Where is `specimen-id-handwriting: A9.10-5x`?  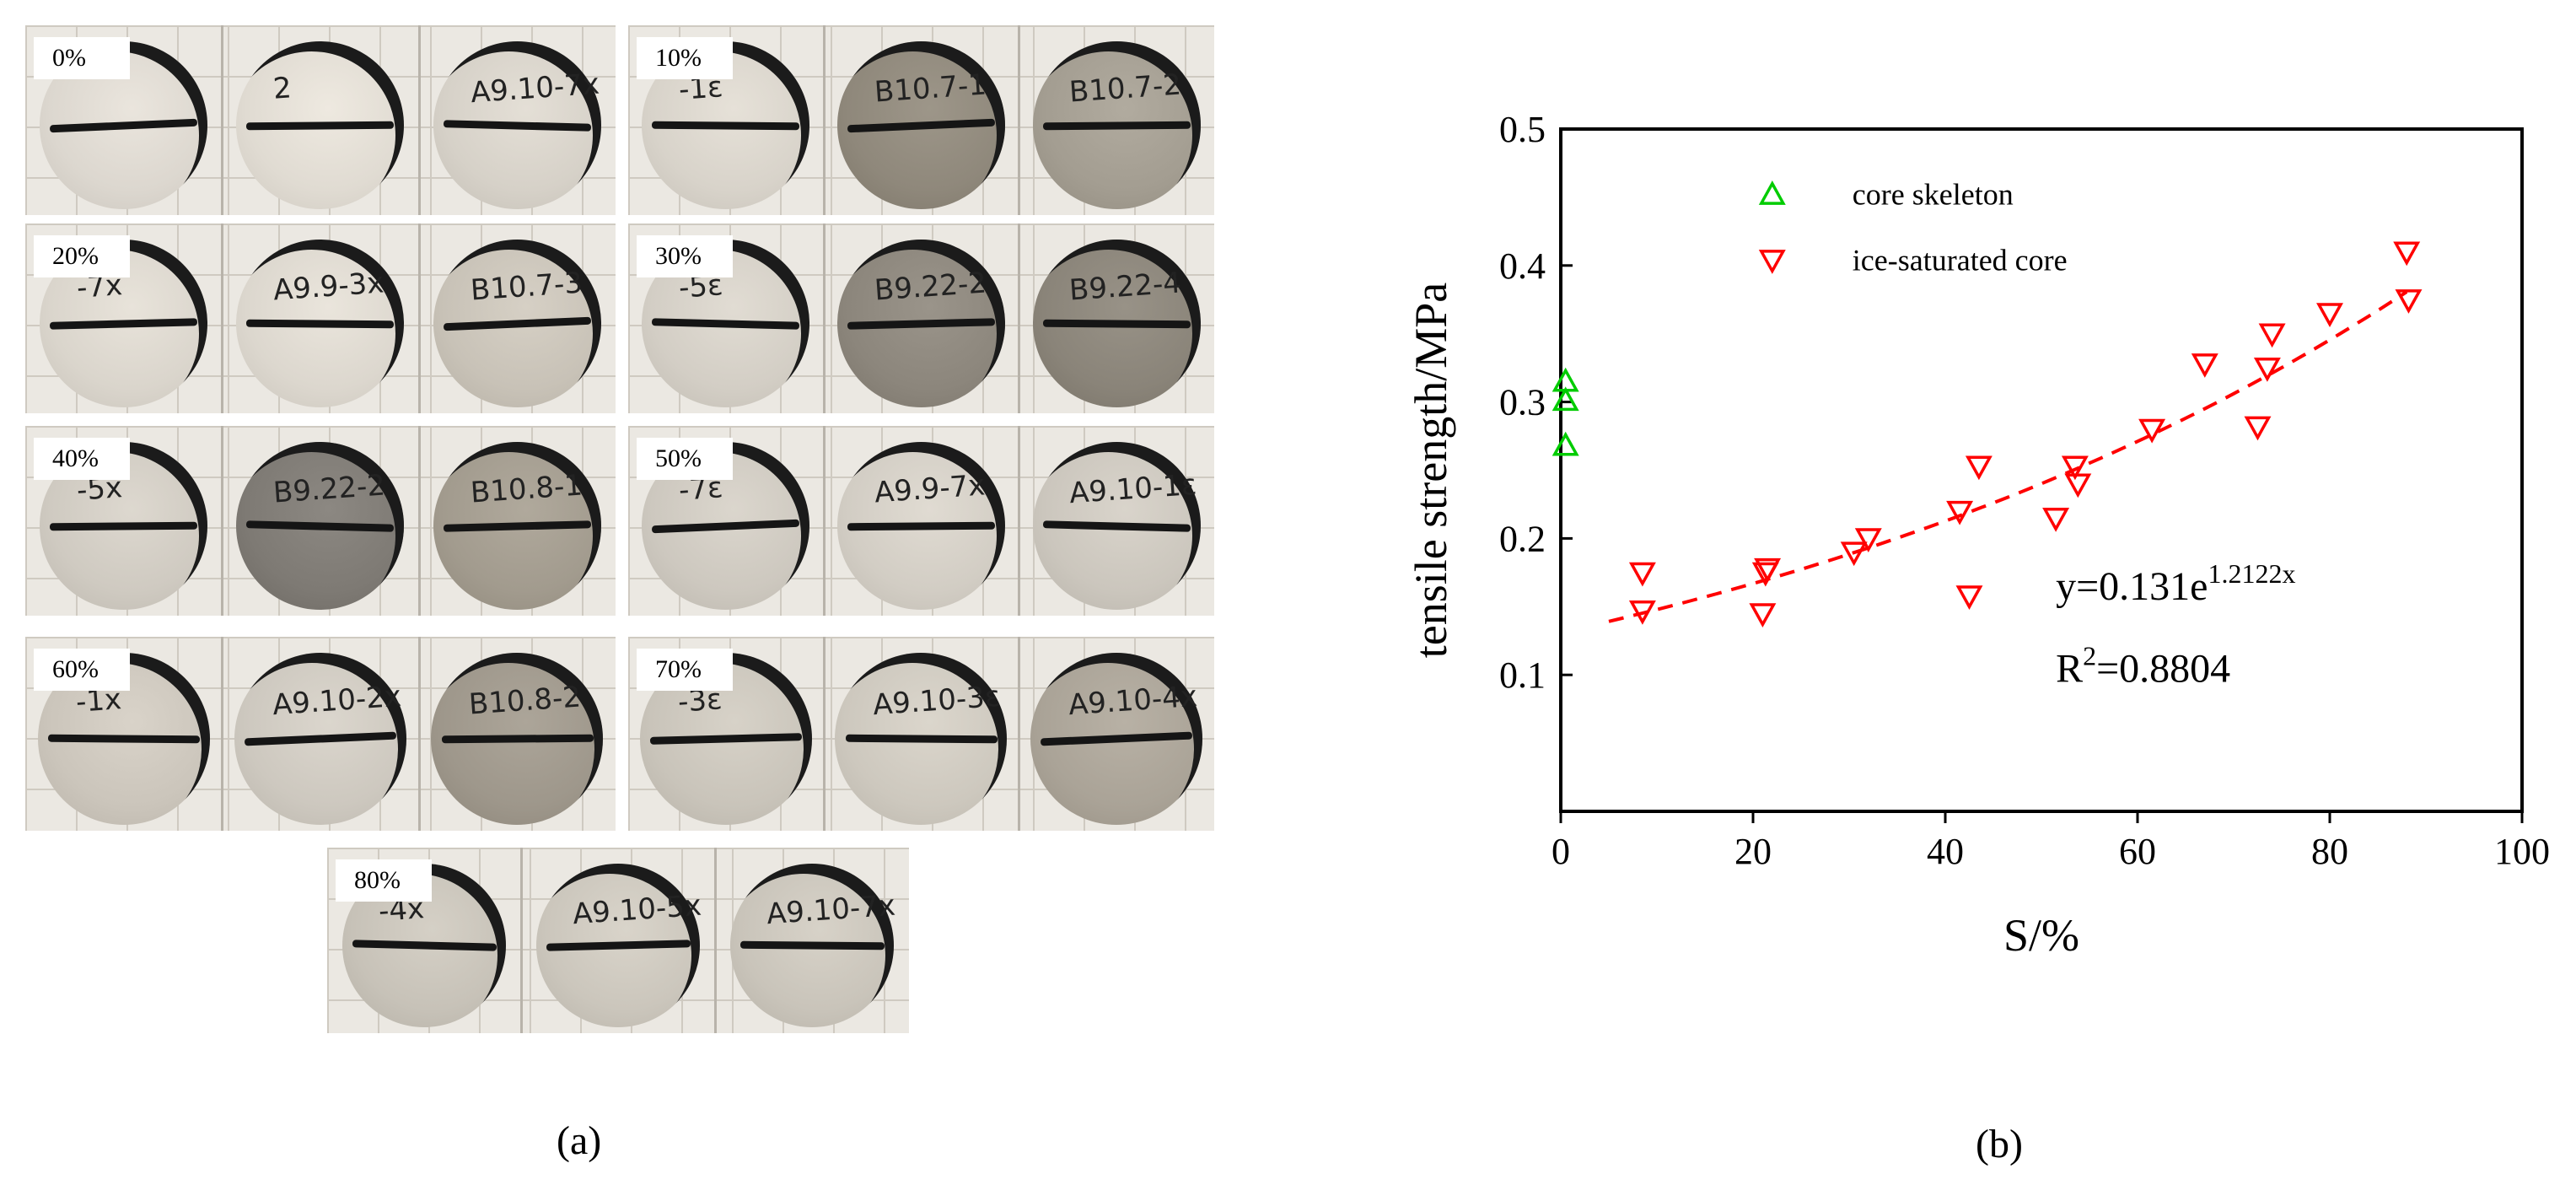
specimen-id-handwriting: A9.10-5x is located at coordinates (636, 910).